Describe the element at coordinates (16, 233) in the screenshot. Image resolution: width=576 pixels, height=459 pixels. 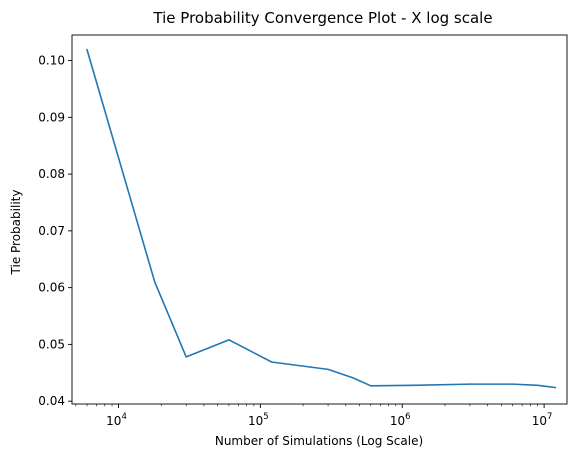
I see `y-axis-label: Tie Probability` at that location.